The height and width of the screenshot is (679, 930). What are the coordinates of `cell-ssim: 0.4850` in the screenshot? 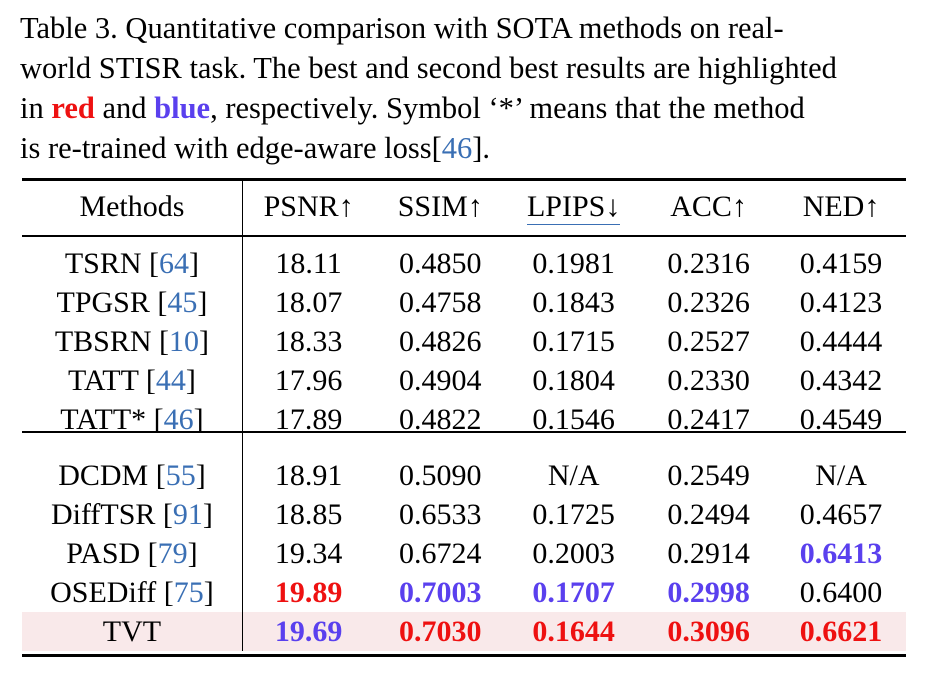 It's located at (440, 263).